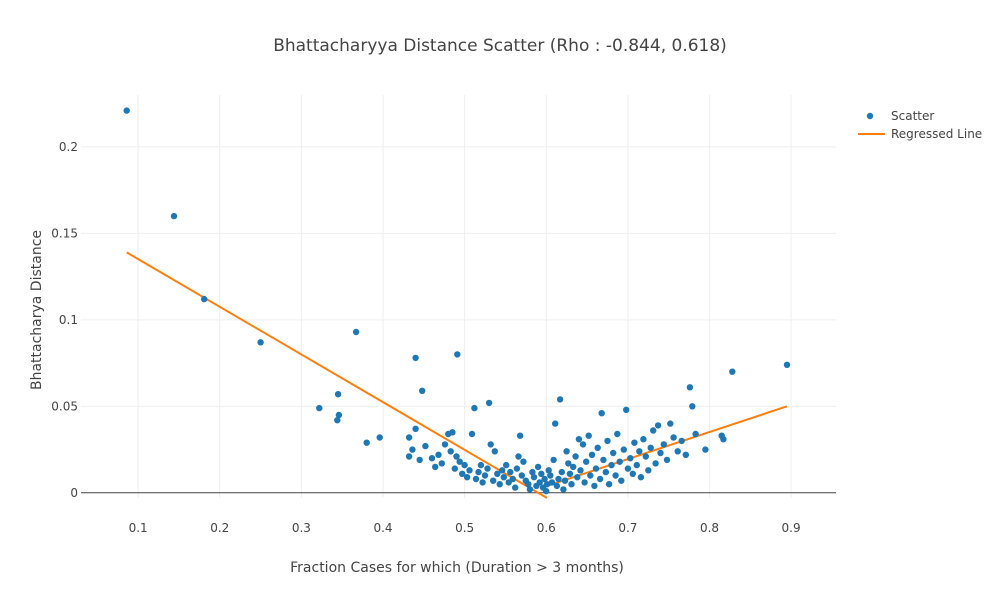  I want to click on y-tick-label: 0.2, so click(68, 147).